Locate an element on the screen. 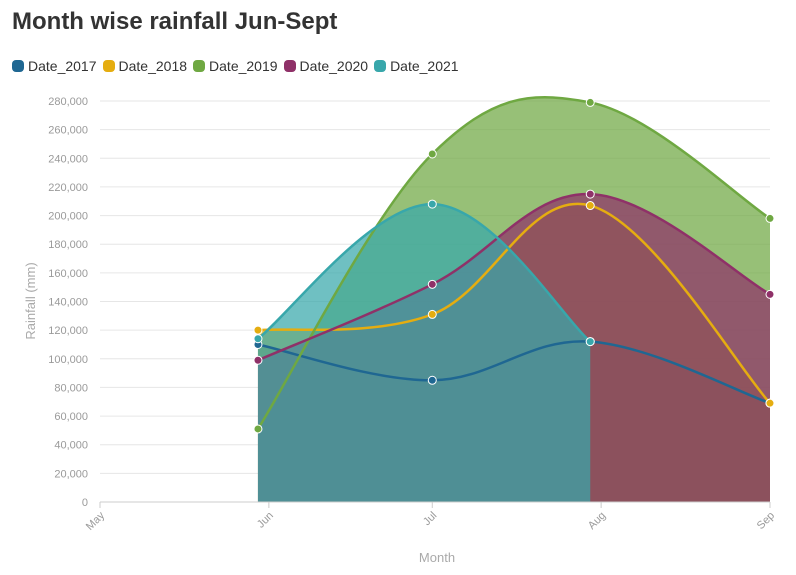  y-tick-label: 100,000 is located at coordinates (68, 360).